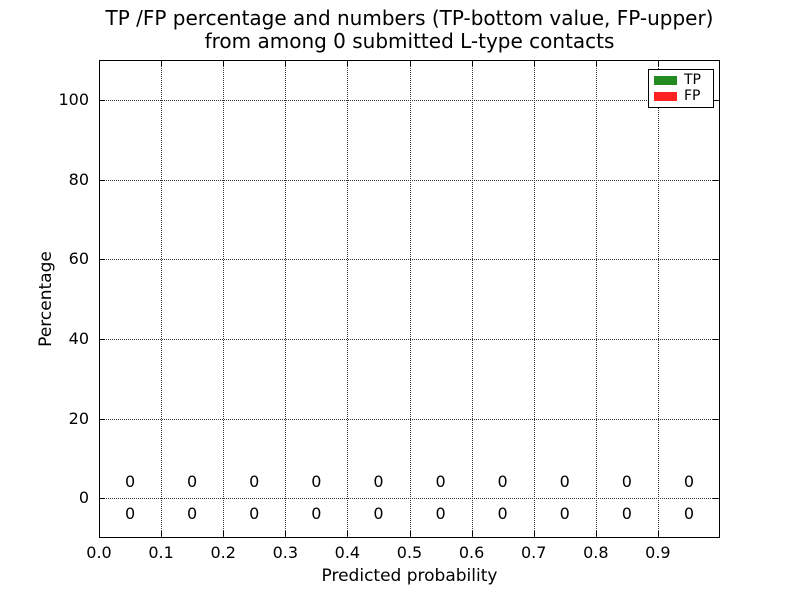  Describe the element at coordinates (533, 552) in the screenshot. I see `x-tick-label: 0.7` at that location.